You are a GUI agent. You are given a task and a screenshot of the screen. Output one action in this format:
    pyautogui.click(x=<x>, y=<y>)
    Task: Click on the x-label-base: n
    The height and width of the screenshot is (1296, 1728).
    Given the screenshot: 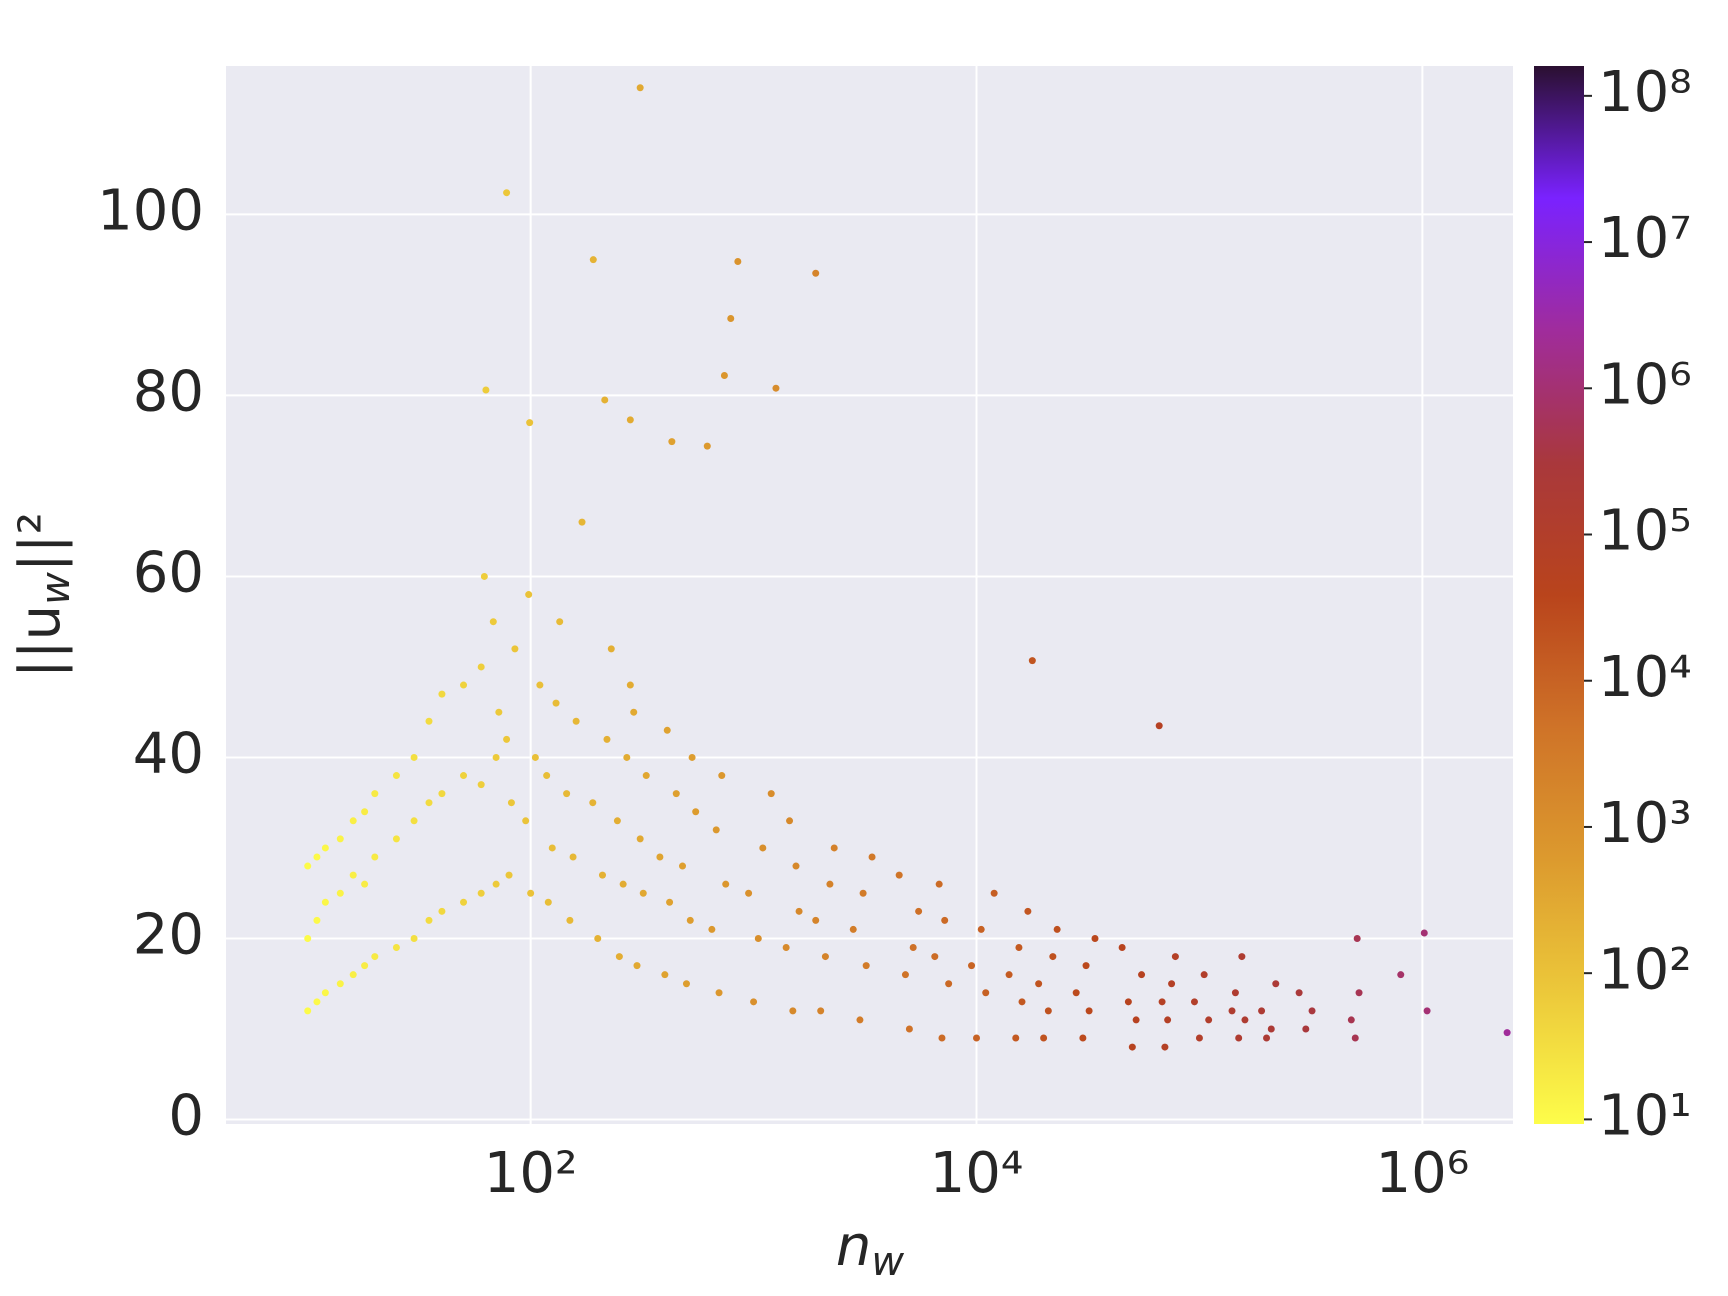 What is the action you would take?
    pyautogui.click(x=854, y=1246)
    